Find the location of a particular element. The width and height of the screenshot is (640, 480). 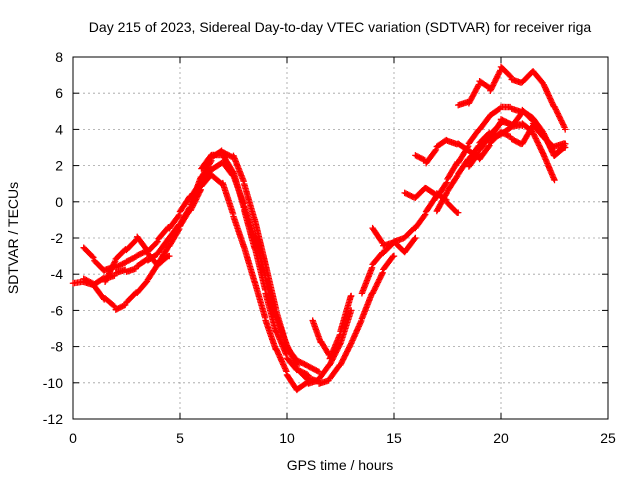

x-tick-label: 25 is located at coordinates (608, 438).